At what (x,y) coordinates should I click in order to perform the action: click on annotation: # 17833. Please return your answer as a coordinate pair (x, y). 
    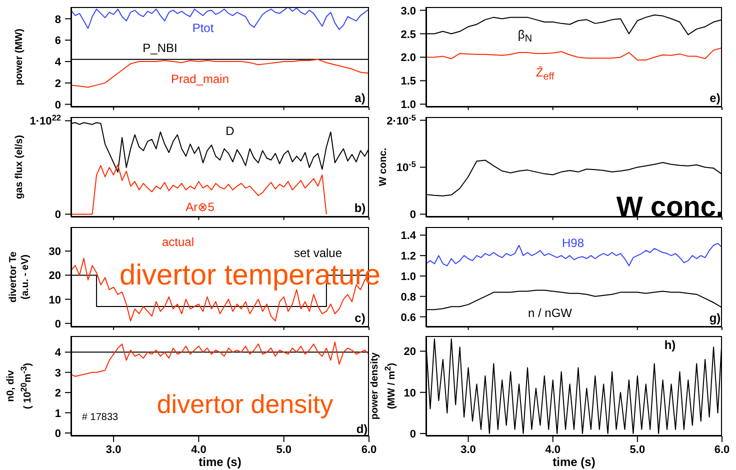
    Looking at the image, I should click on (100, 417).